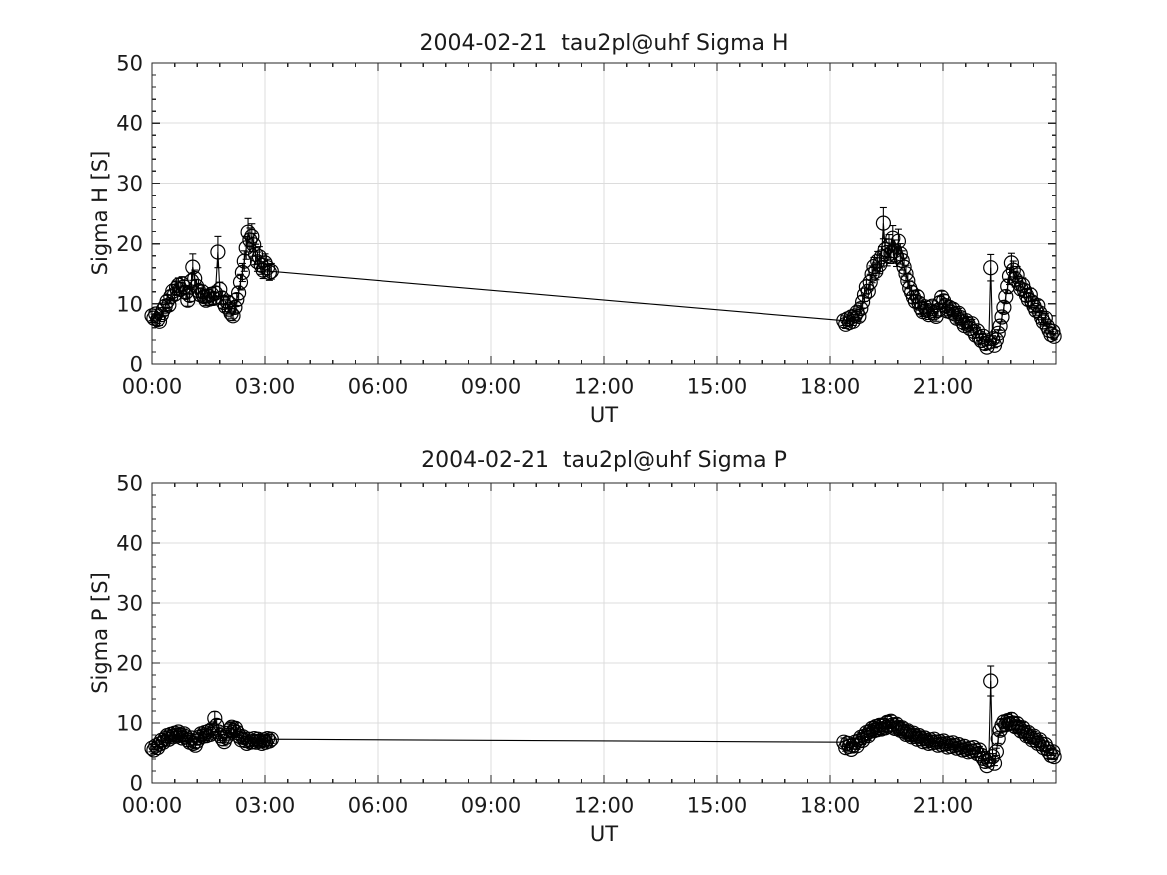  Describe the element at coordinates (491, 387) in the screenshot. I see `x-tick-label: 09:00` at that location.